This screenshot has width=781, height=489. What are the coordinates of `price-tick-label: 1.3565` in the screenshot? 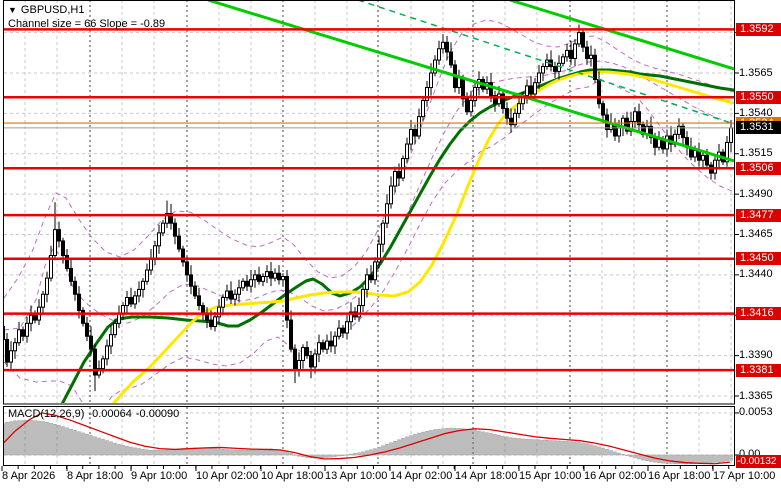 It's located at (756, 72).